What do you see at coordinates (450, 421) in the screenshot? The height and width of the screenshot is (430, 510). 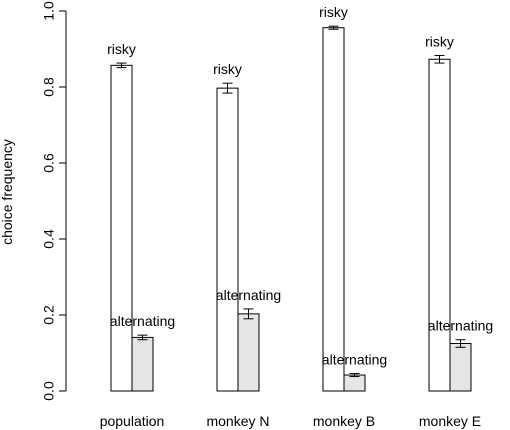 I see `x-tick-label: monkey E` at bounding box center [450, 421].